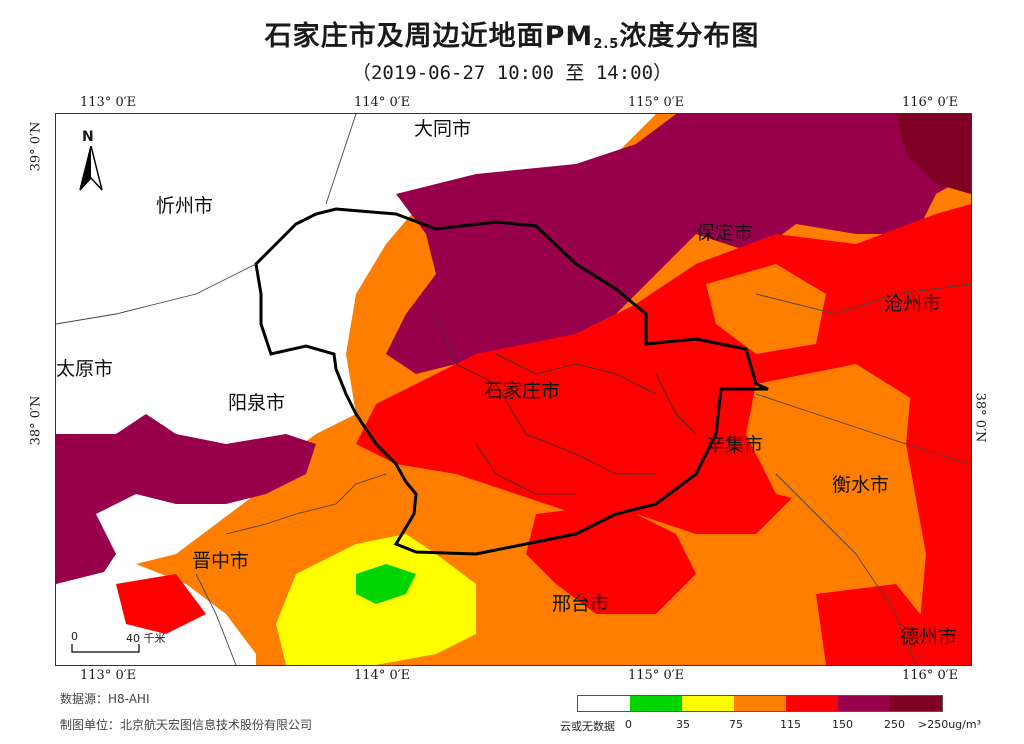 This screenshot has height=744, width=1024. What do you see at coordinates (186, 725) in the screenshot?
I see `producer: 制图单位：北京航天宏图信息技术股份有限公司` at bounding box center [186, 725].